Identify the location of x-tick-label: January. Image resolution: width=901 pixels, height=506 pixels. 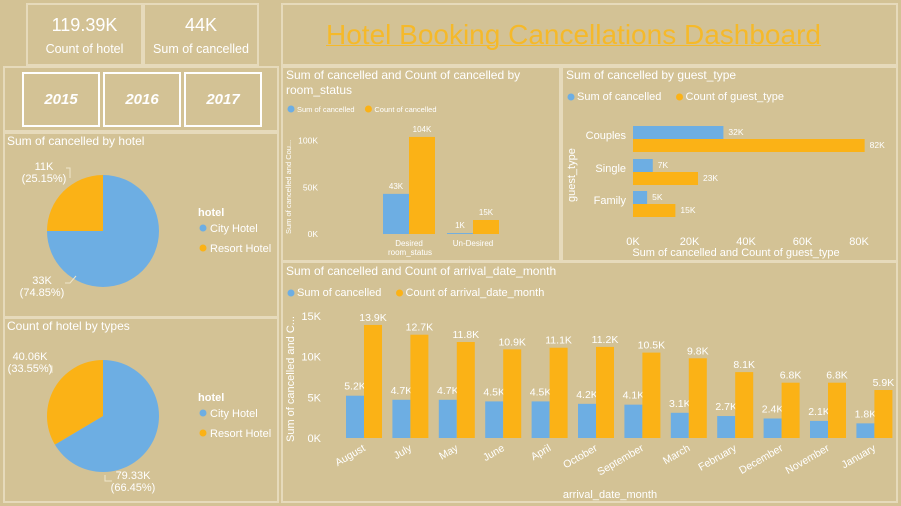
(859, 456).